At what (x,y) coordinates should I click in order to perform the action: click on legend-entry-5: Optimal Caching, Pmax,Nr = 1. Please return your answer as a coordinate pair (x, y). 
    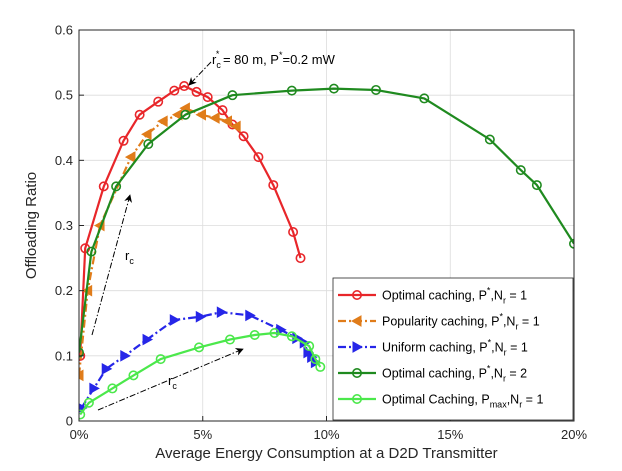
    Looking at the image, I should click on (440, 401).